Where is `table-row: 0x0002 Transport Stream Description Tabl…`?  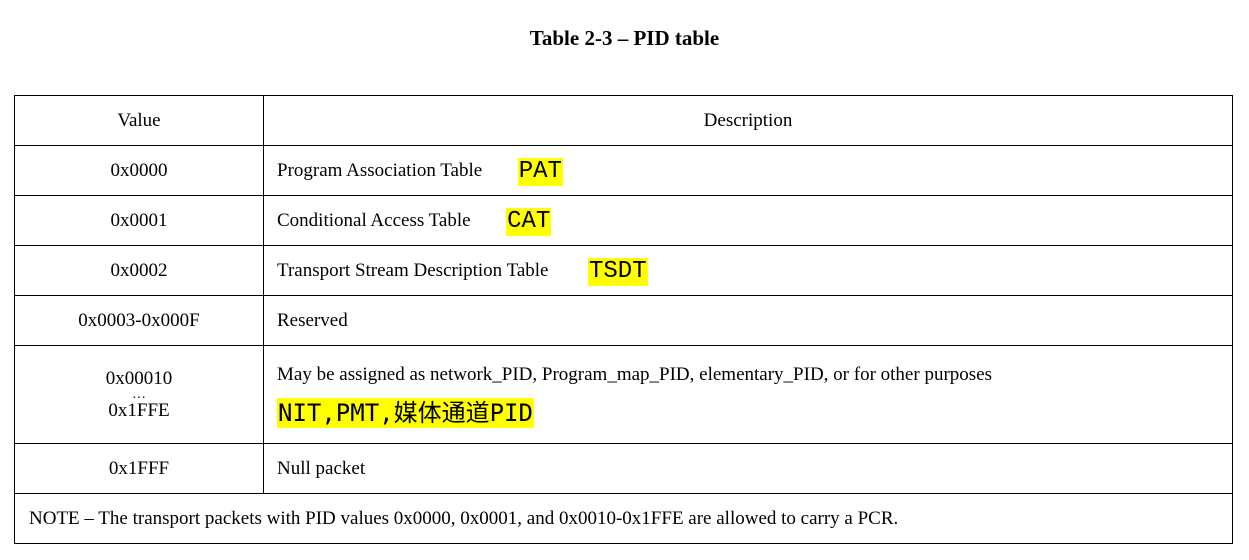
table-row: 0x0002 Transport Stream Description Tabl… is located at coordinates (623, 270).